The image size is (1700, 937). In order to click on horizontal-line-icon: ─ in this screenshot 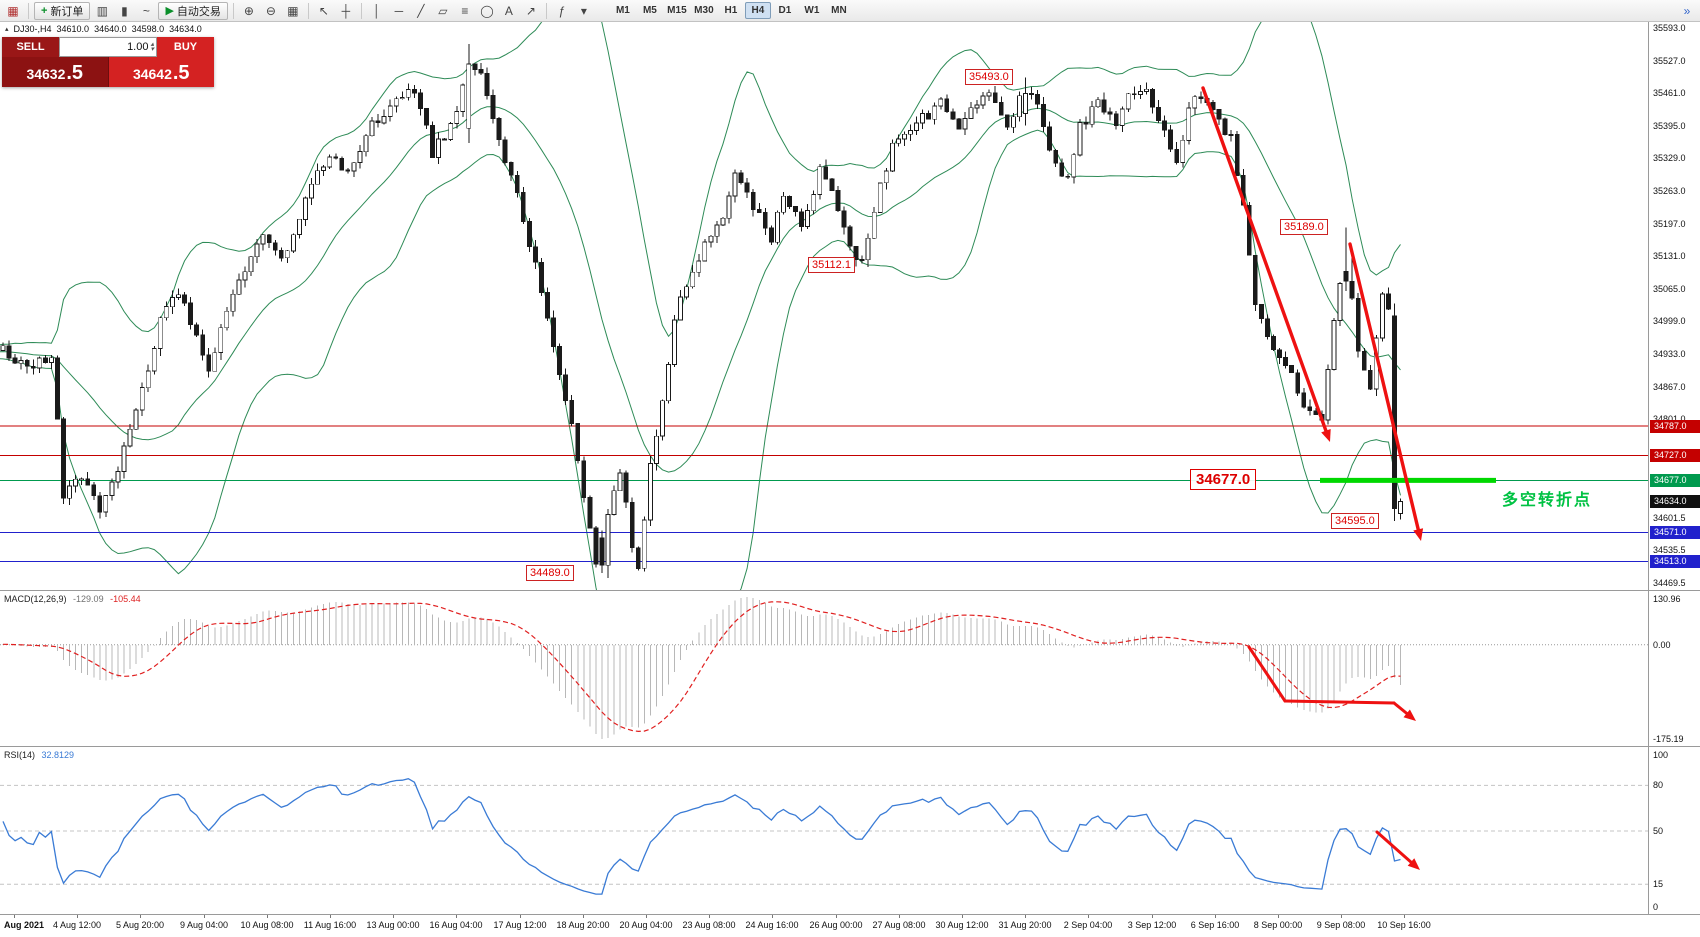, I will do `click(399, 10)`.